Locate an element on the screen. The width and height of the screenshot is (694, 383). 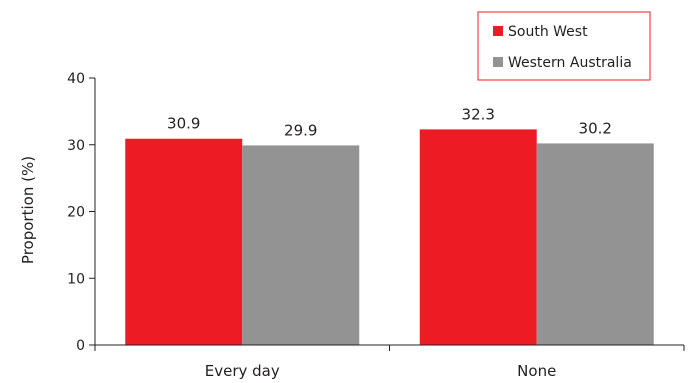
y-tick-label: 20 is located at coordinates (76, 213).